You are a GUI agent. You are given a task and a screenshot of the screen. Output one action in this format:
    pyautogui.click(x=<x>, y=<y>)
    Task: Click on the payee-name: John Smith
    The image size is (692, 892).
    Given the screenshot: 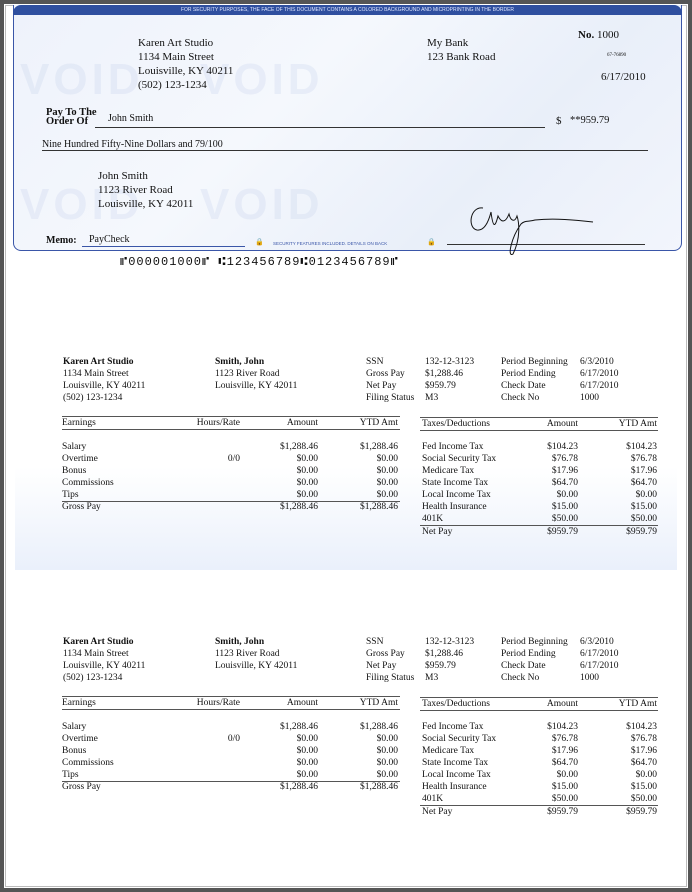 What is the action you would take?
    pyautogui.click(x=131, y=118)
    